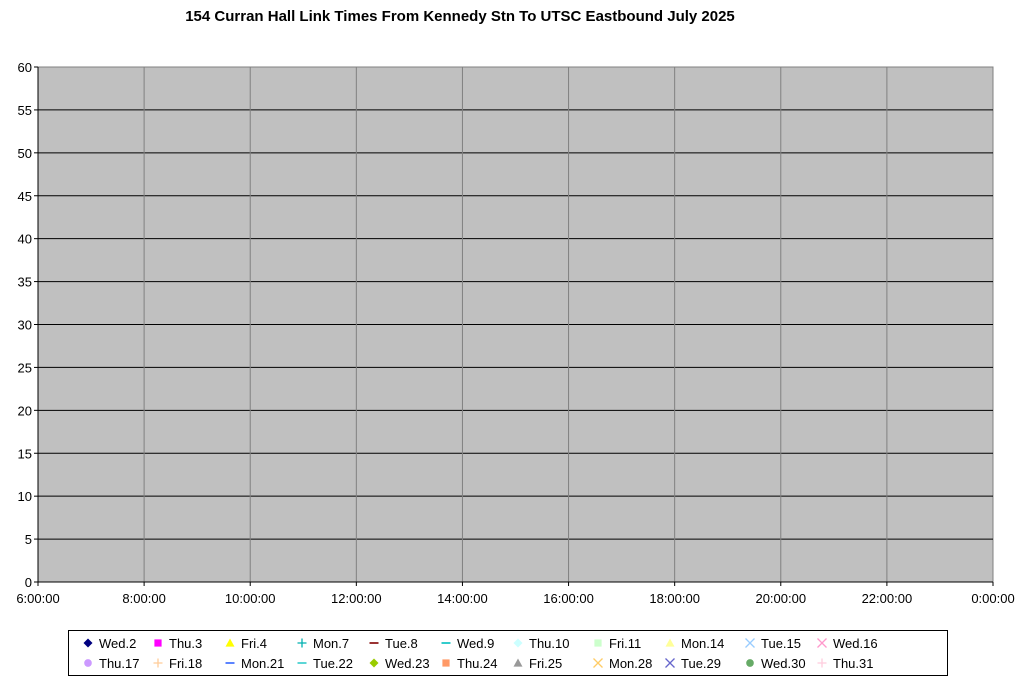  What do you see at coordinates (476, 643) in the screenshot?
I see `legend-label: Wed.9` at bounding box center [476, 643].